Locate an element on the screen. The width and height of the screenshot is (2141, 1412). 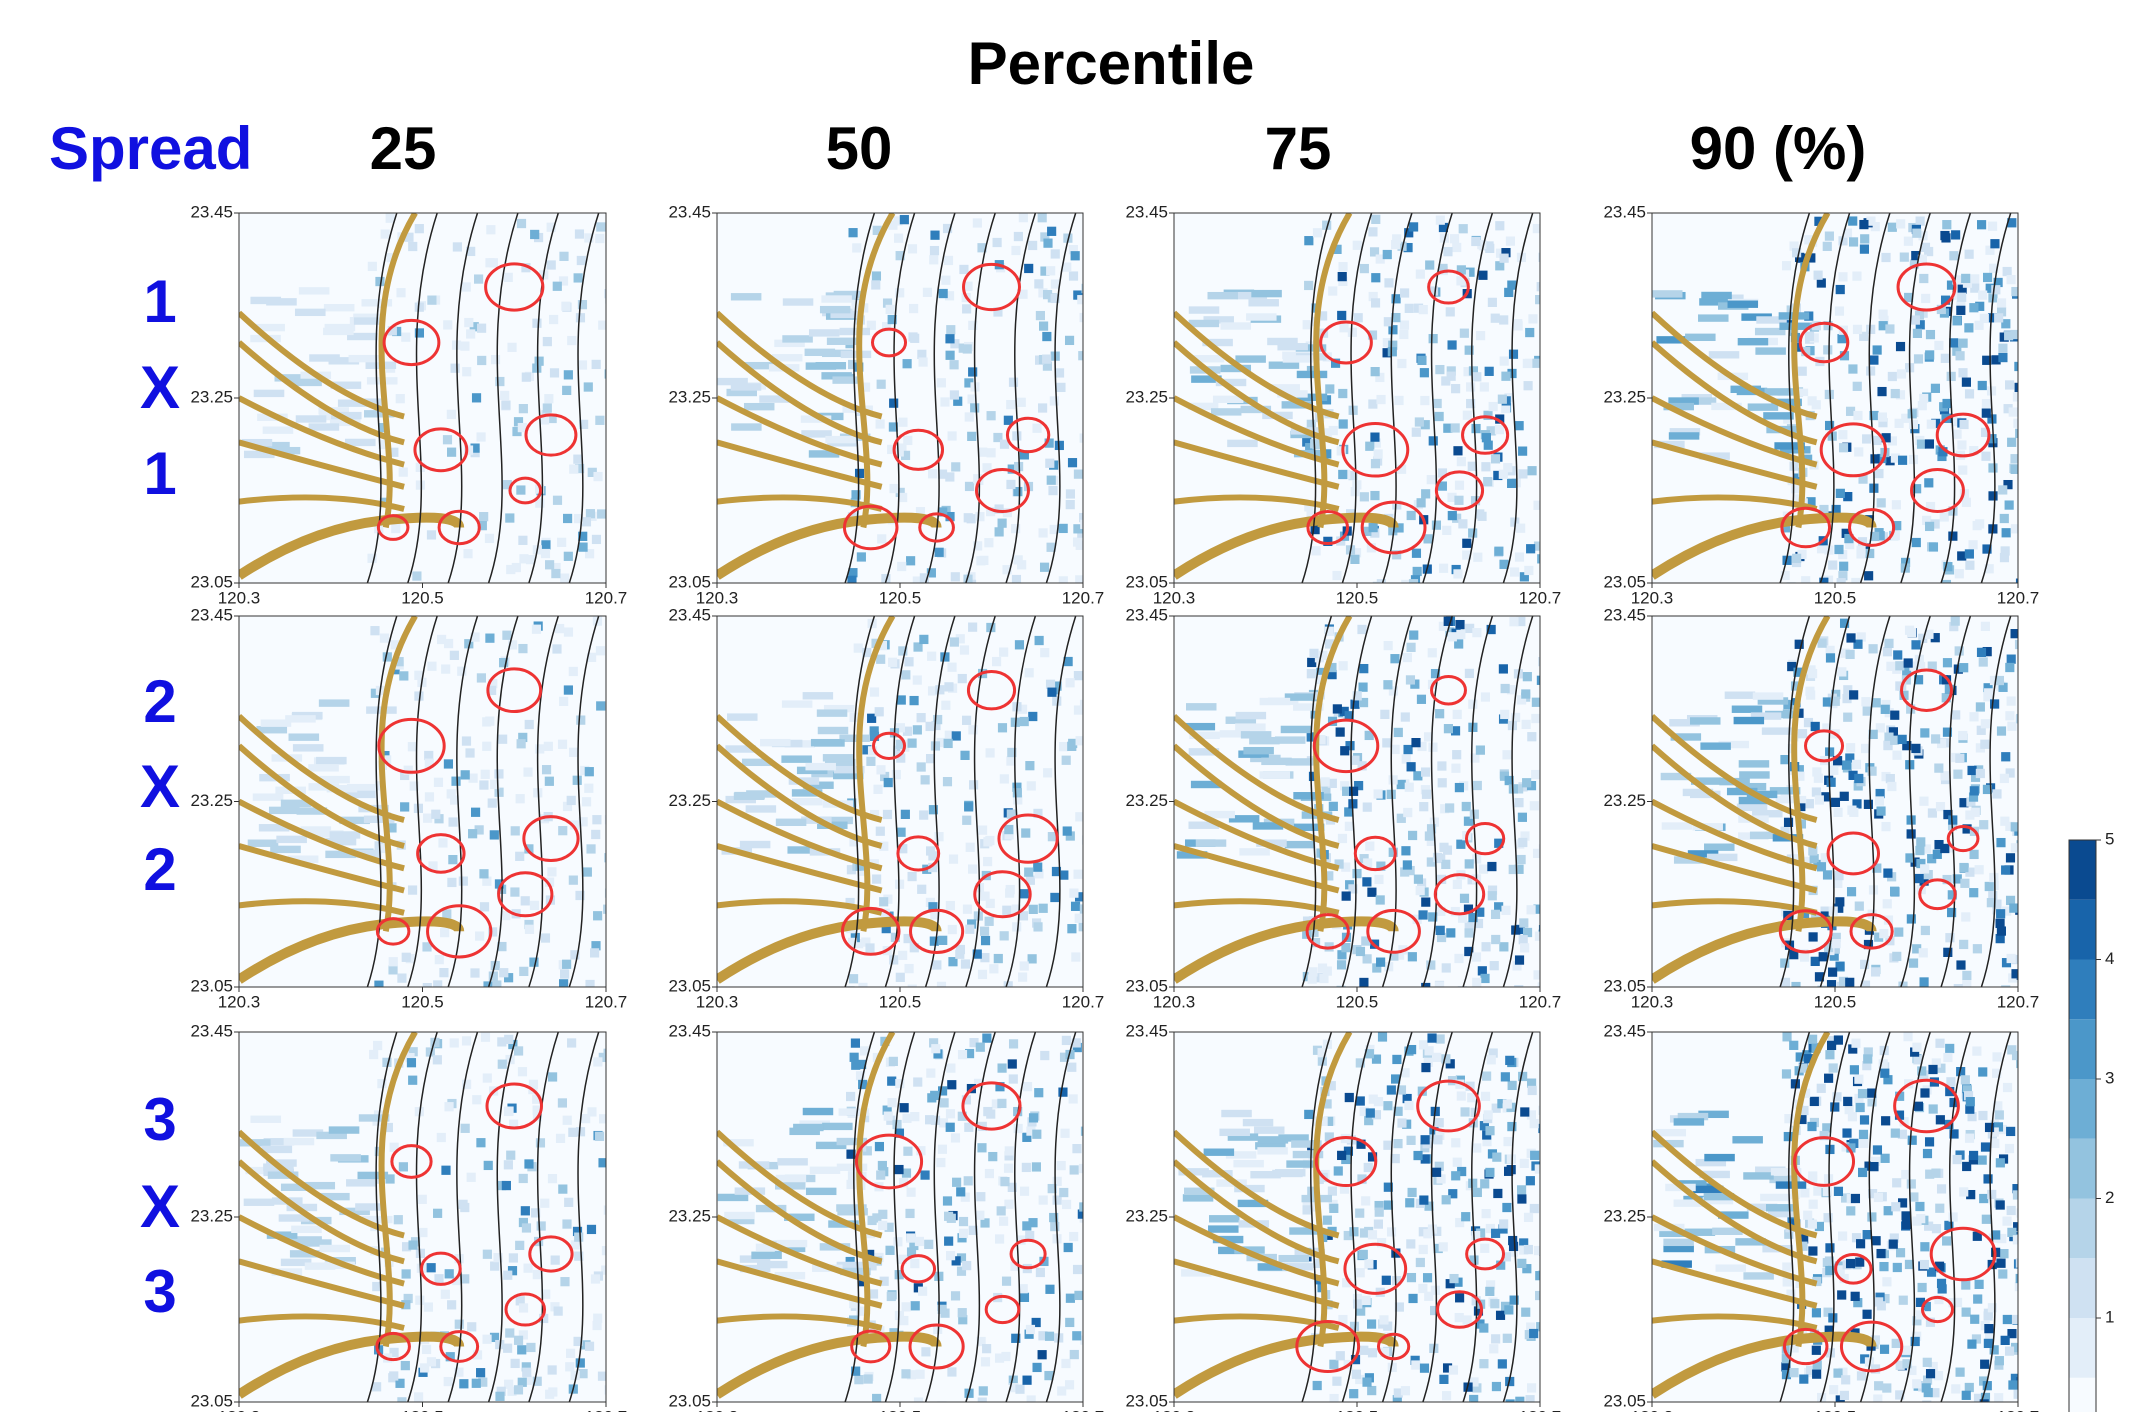
column-header: 90 (%) is located at coordinates (1778, 148).